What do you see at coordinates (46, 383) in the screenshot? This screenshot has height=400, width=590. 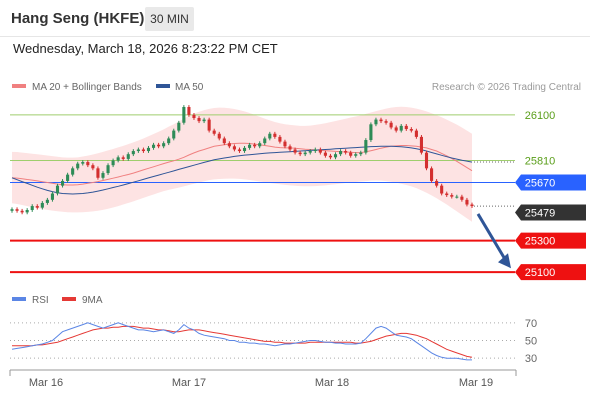 I see `x-tick-mar-16: Mar 16` at bounding box center [46, 383].